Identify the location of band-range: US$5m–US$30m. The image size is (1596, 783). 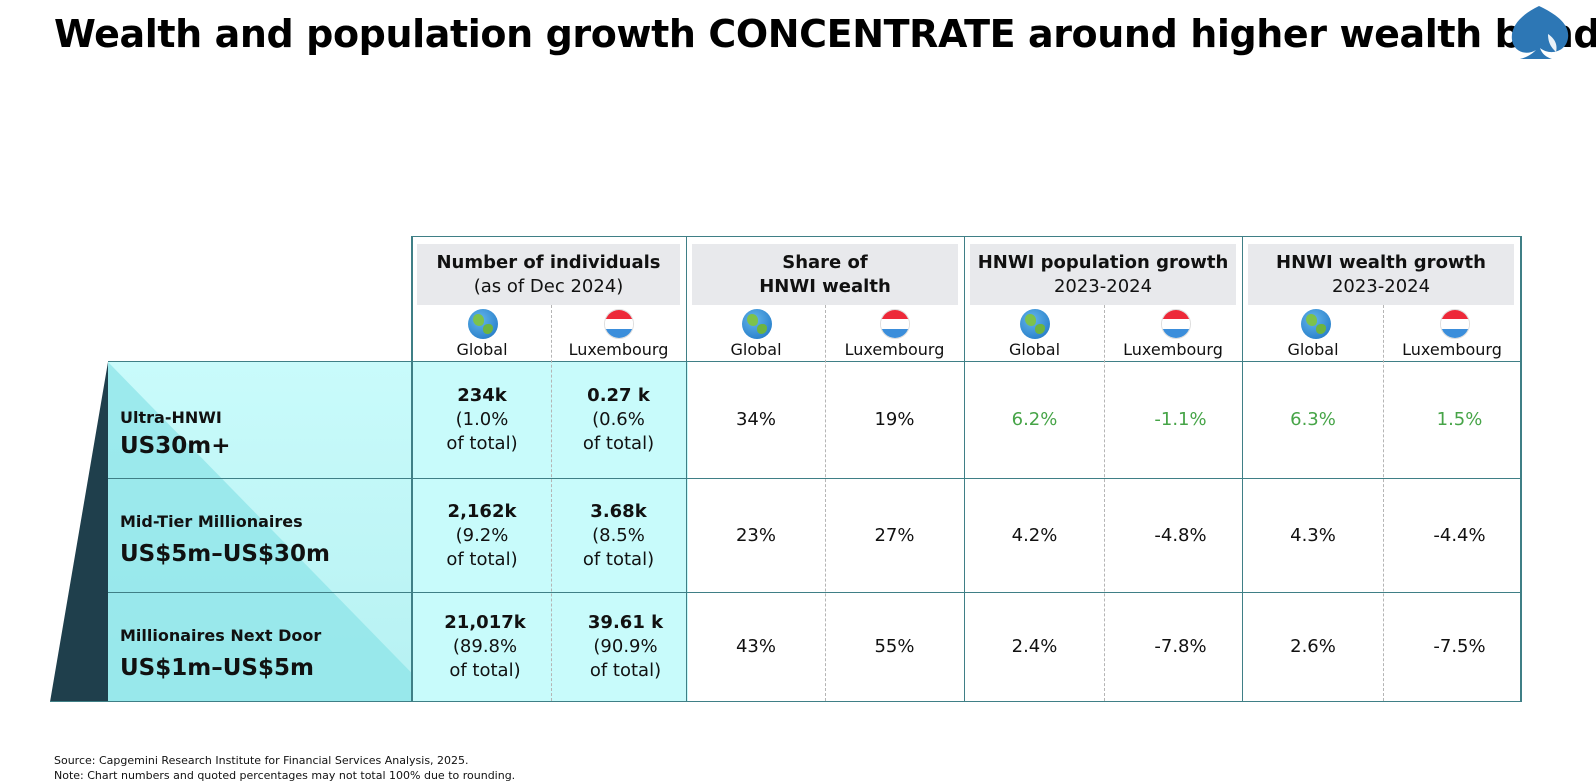
(225, 554).